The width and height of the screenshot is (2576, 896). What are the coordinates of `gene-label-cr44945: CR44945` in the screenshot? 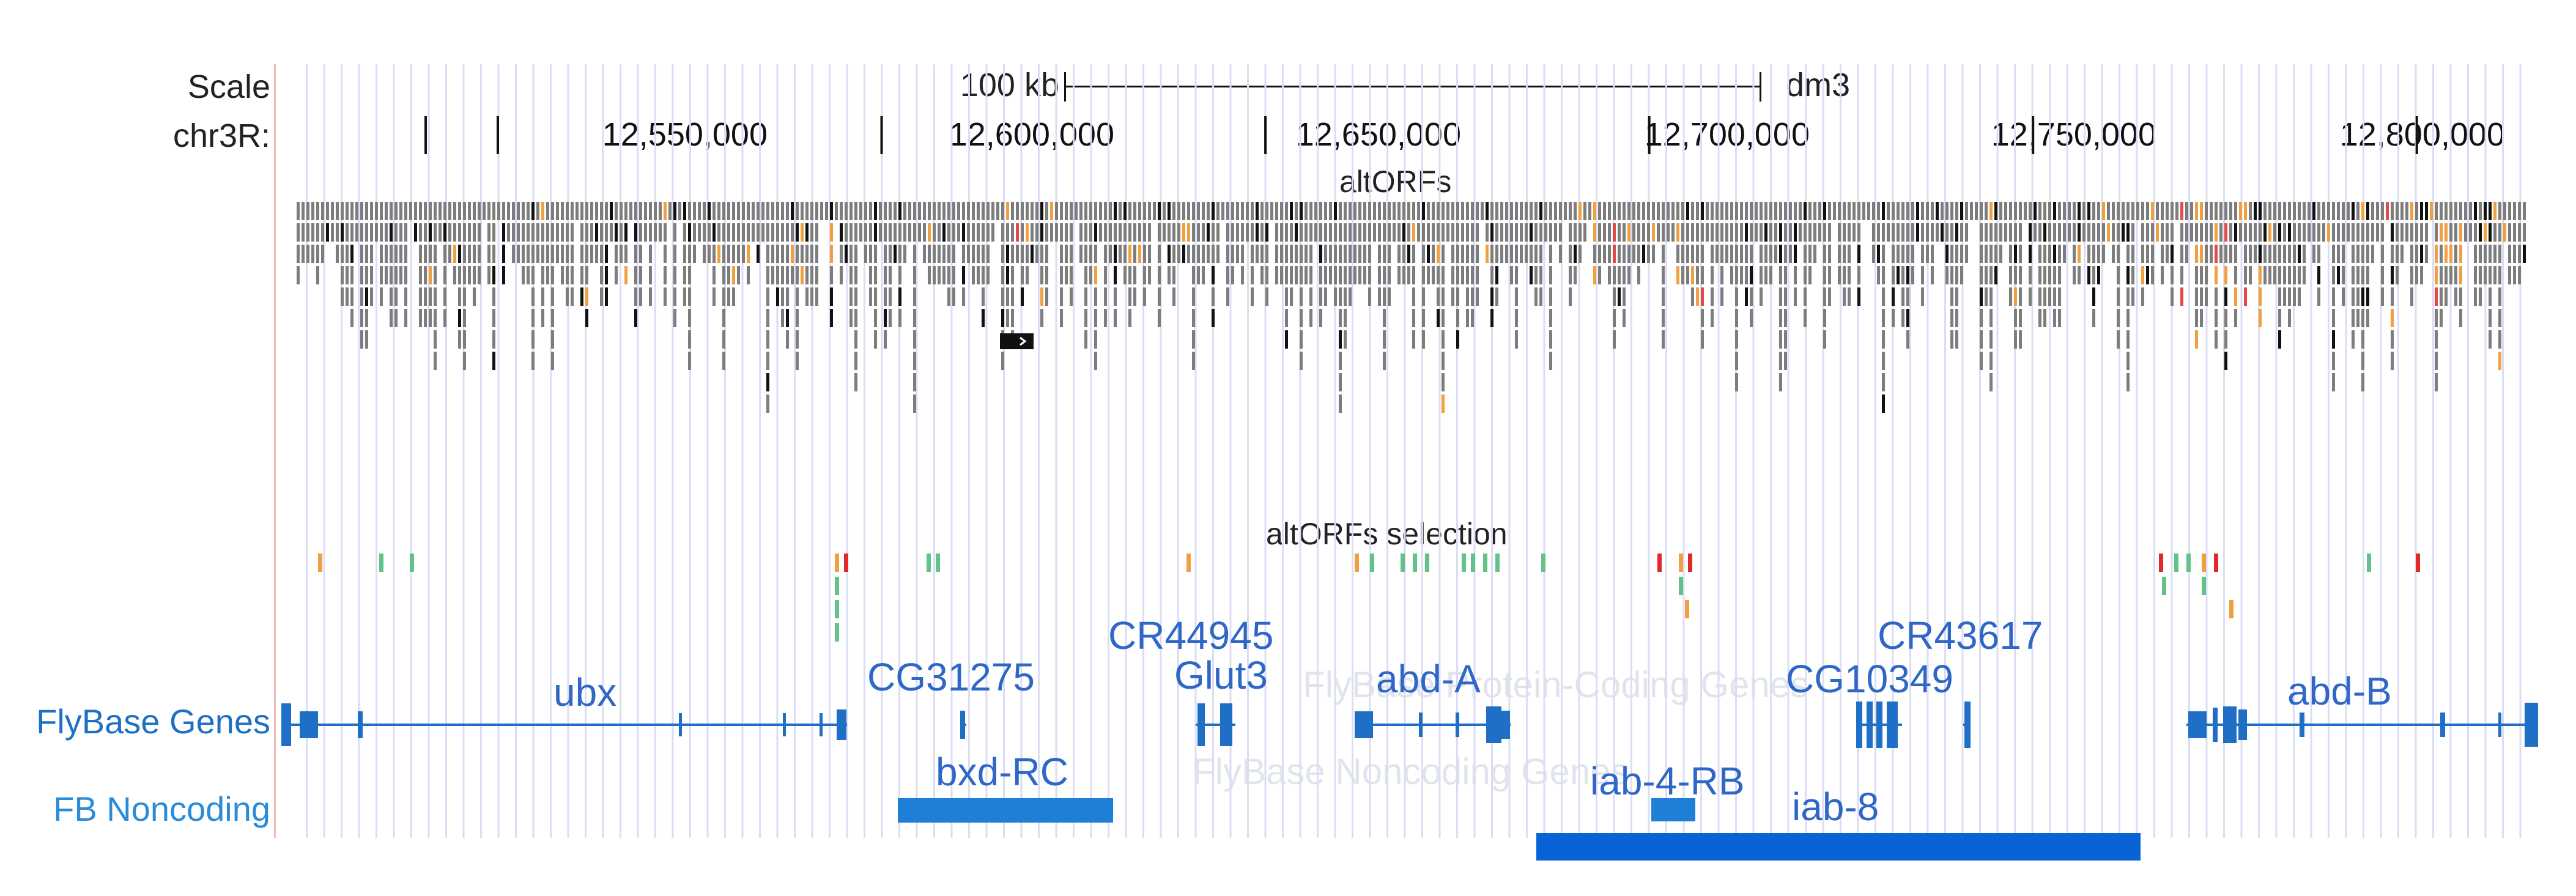 It's located at (1191, 635).